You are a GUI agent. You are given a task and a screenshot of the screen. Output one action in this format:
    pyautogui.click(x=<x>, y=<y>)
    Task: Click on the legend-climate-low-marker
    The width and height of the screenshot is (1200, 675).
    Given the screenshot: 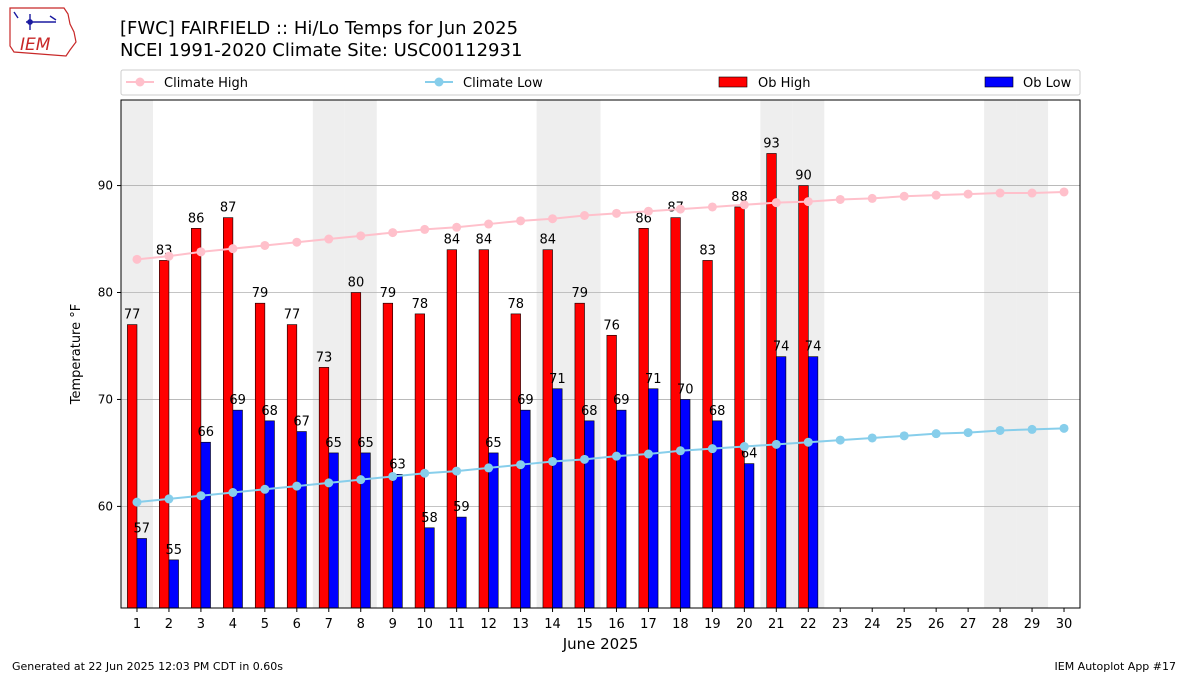 What is the action you would take?
    pyautogui.click(x=439, y=82)
    